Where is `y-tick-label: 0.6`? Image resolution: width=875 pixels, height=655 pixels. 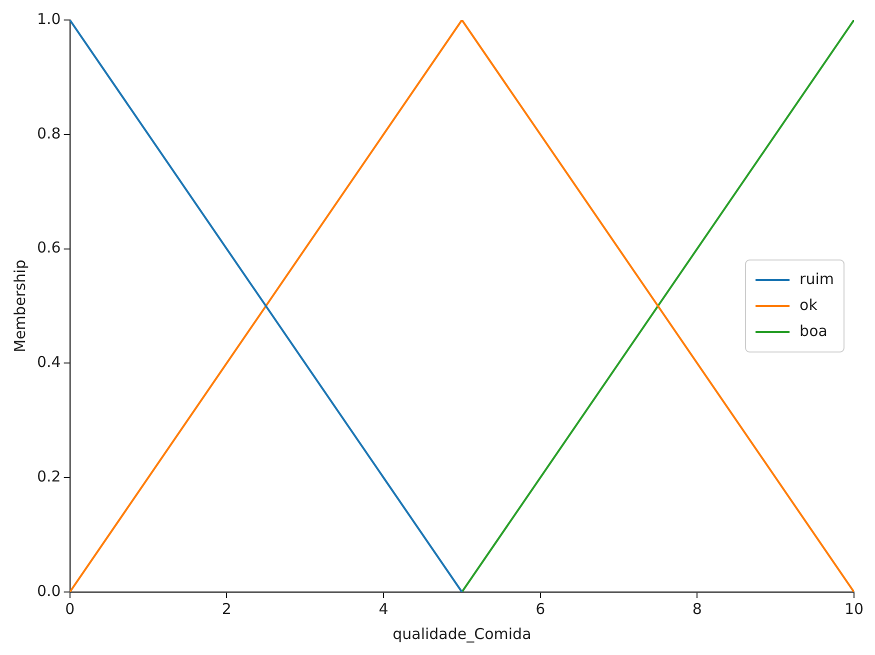
y-tick-label: 0.6 is located at coordinates (48, 247).